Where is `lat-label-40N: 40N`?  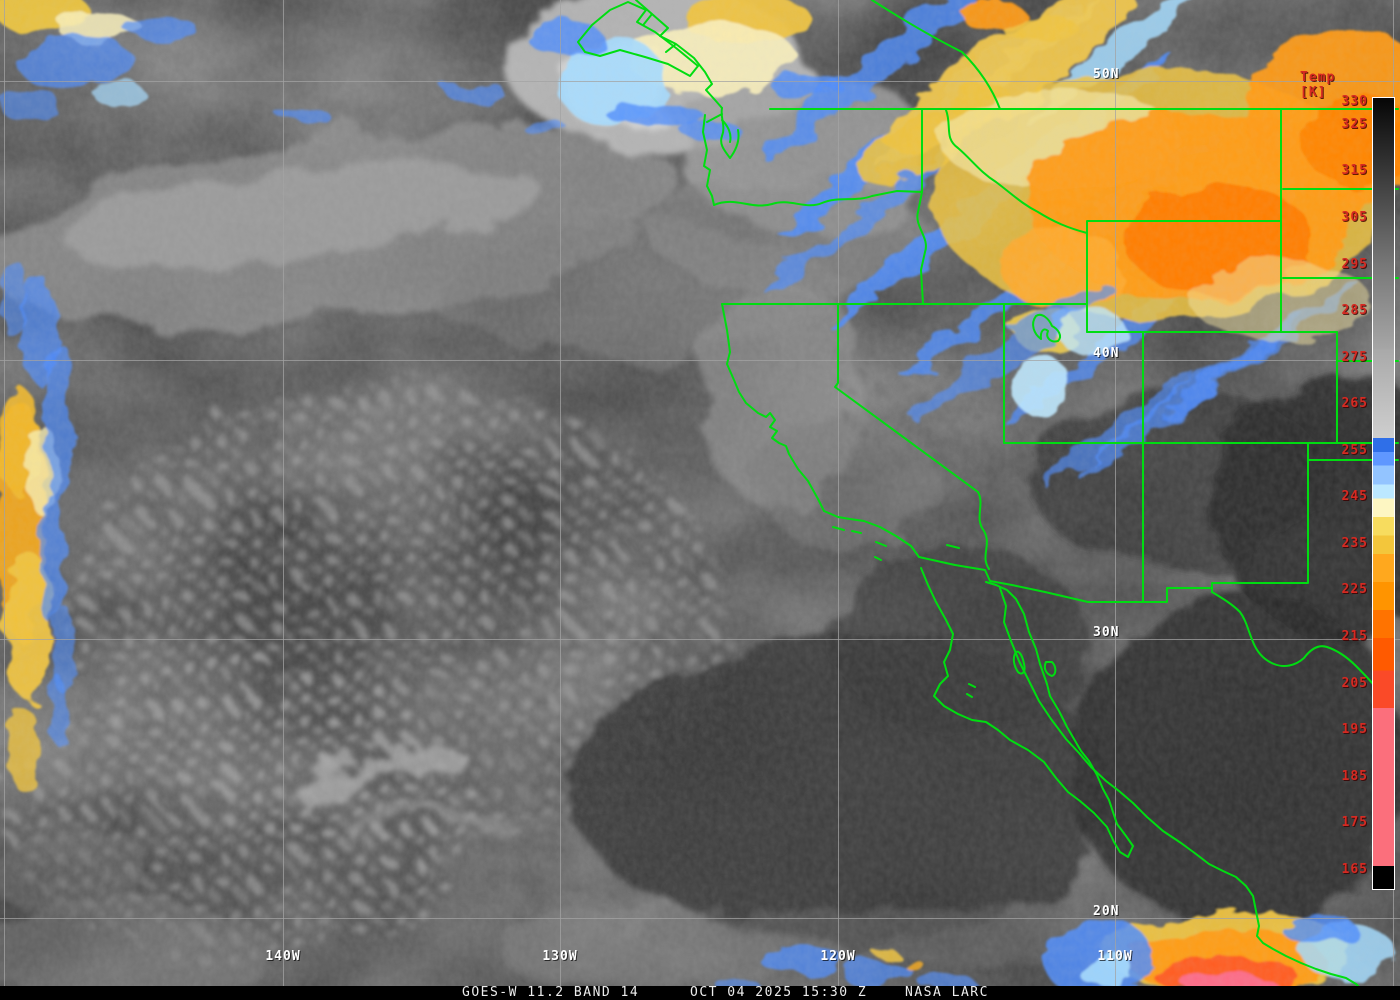
lat-label-40N: 40N is located at coordinates (1106, 353).